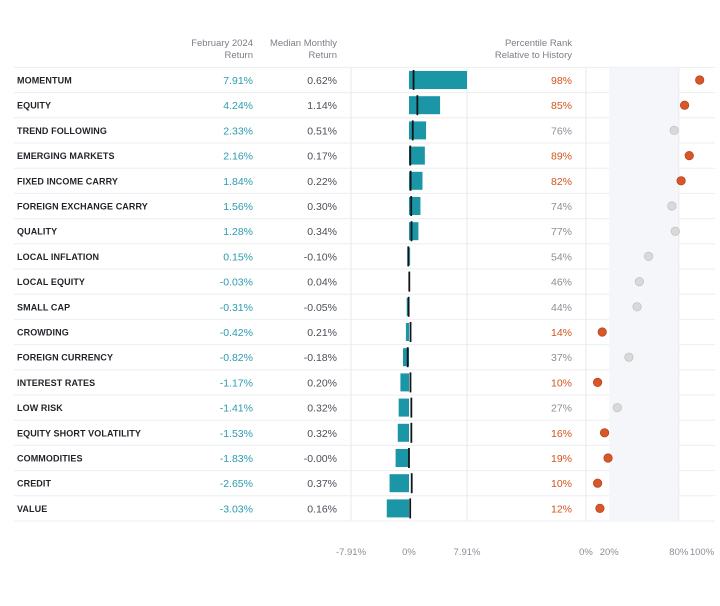 The image size is (720, 606). What do you see at coordinates (561, 509) in the screenshot?
I see `percentile-value: 12%` at bounding box center [561, 509].